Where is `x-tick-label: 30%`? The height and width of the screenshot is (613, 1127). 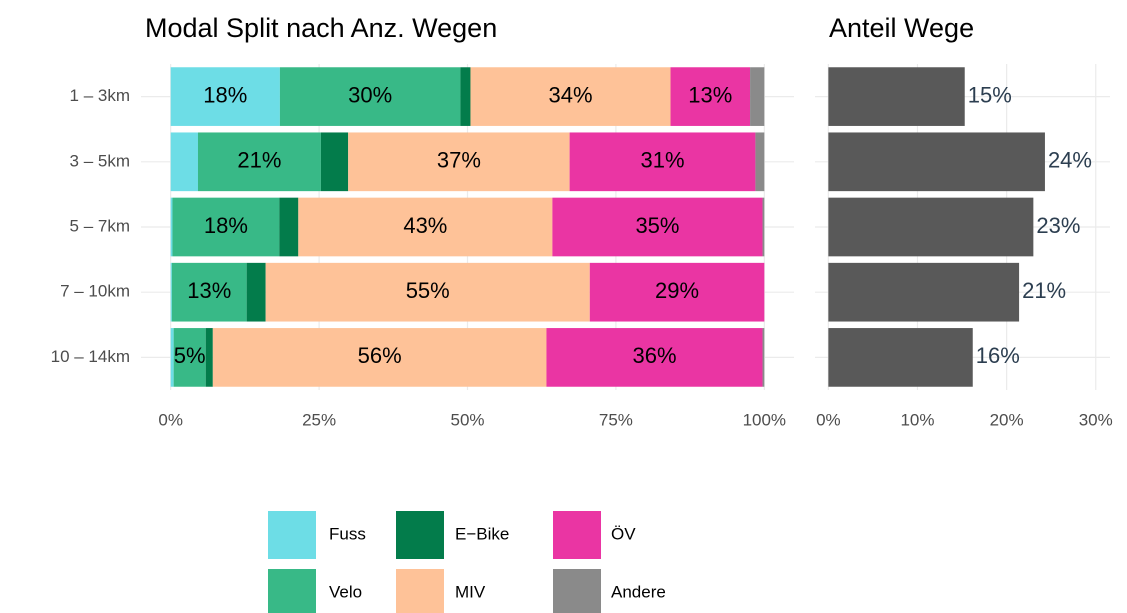 x-tick-label: 30% is located at coordinates (1096, 419).